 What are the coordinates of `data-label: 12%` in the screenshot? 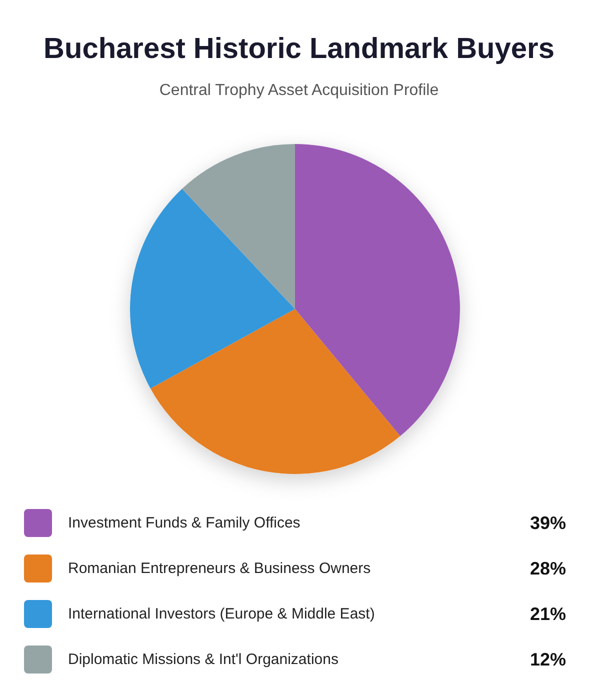 It's located at (548, 660).